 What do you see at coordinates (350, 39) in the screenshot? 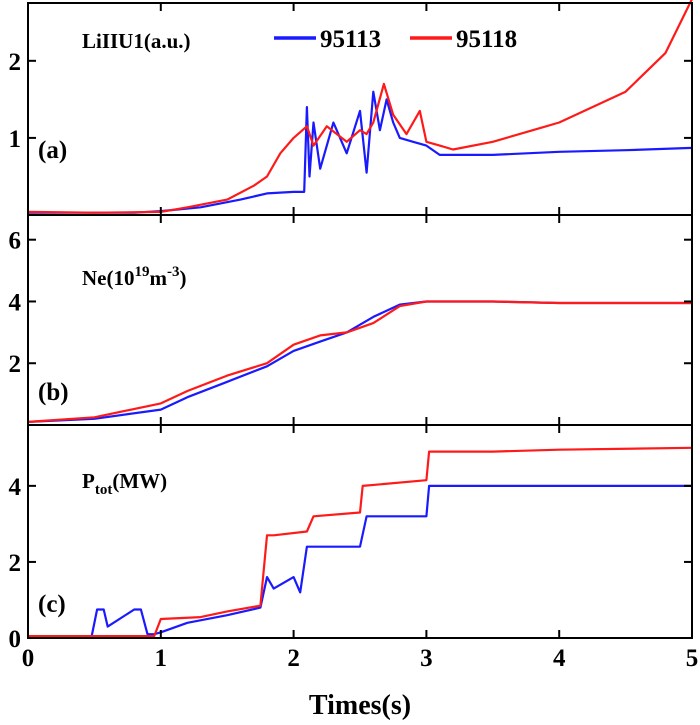
I see `legend-label-95113: 95113` at bounding box center [350, 39].